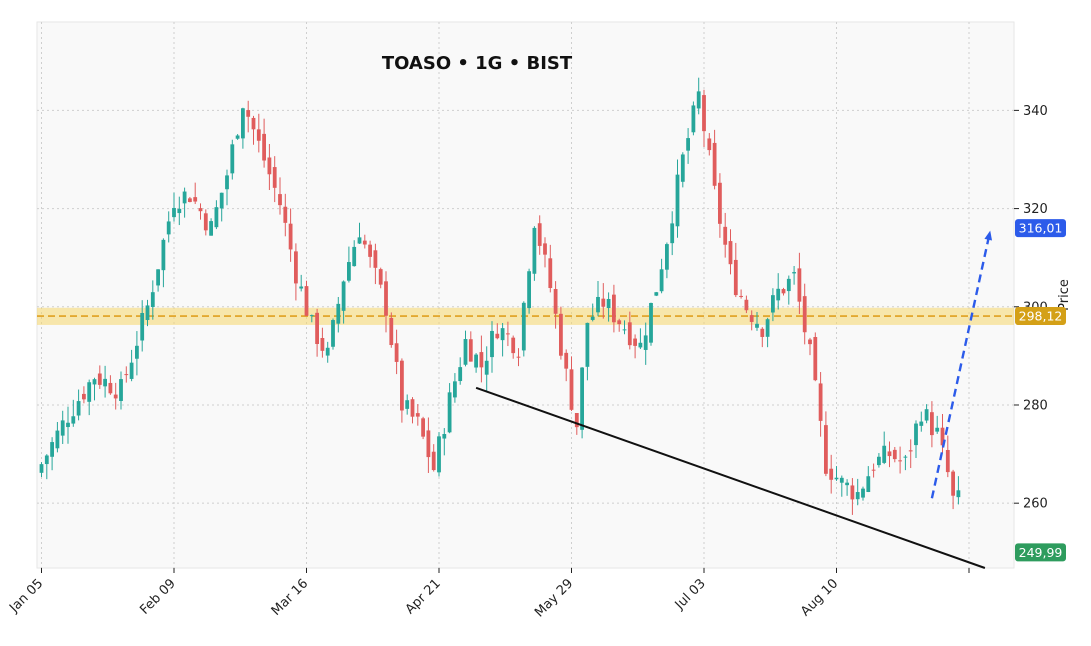 The width and height of the screenshot is (1091, 646). I want to click on price-badge-label: 298,12, so click(1041, 316).